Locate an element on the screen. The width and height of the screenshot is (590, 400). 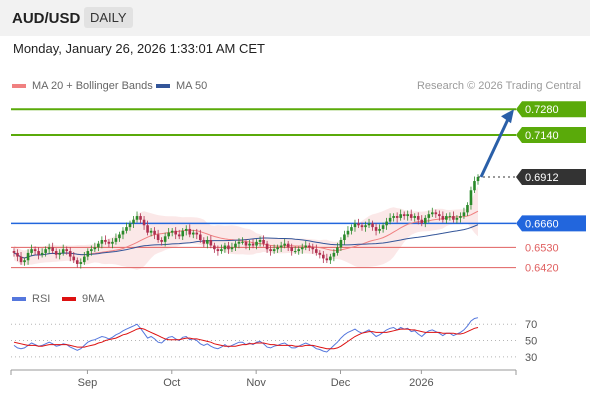
legend-rsi: RSI is located at coordinates (31, 299).